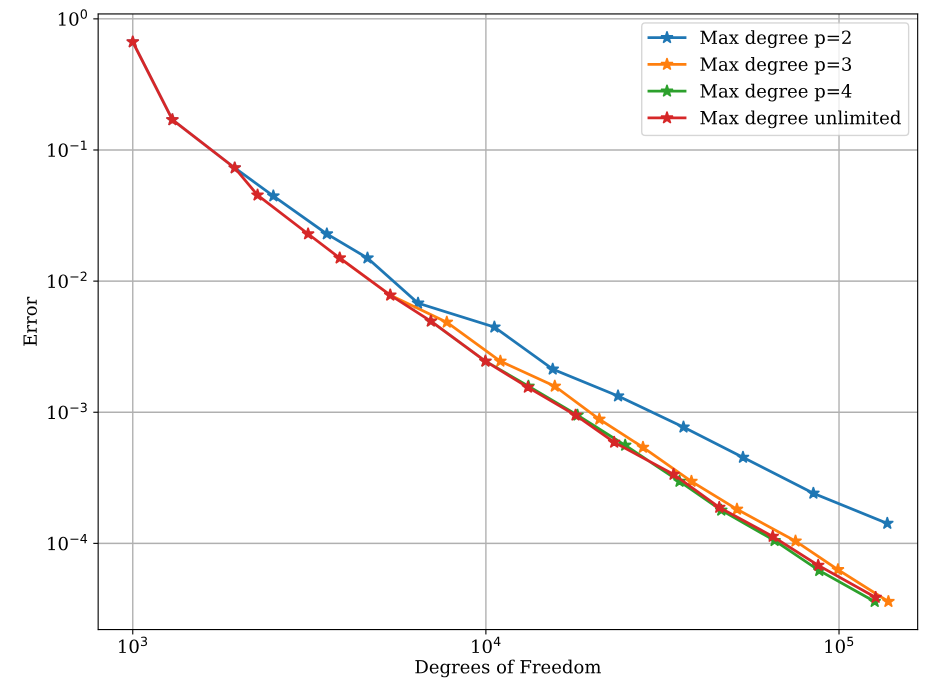 Image resolution: width=926 pixels, height=698 pixels. What do you see at coordinates (30, 321) in the screenshot?
I see `y-axis-title: Error` at bounding box center [30, 321].